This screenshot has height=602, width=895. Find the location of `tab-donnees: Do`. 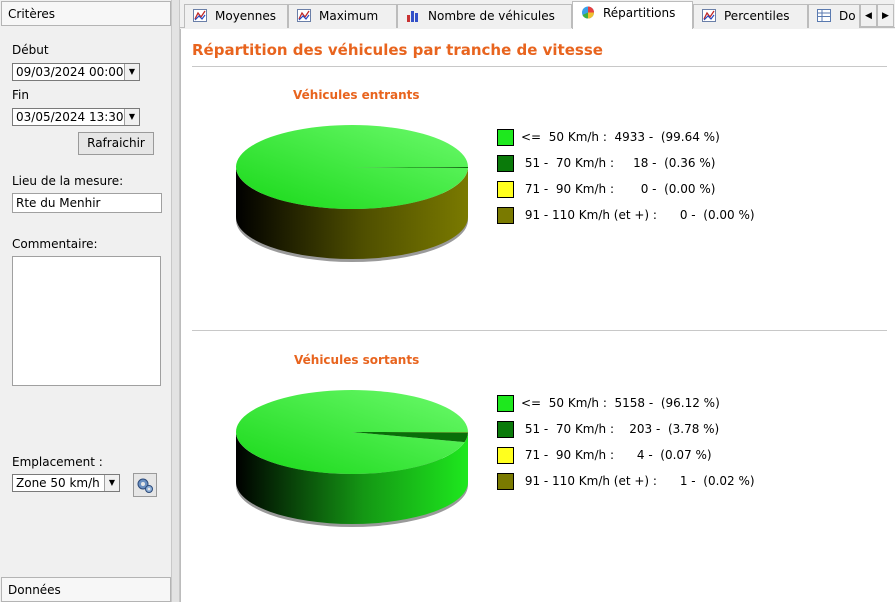

tab-donnees: Do is located at coordinates (834, 16).